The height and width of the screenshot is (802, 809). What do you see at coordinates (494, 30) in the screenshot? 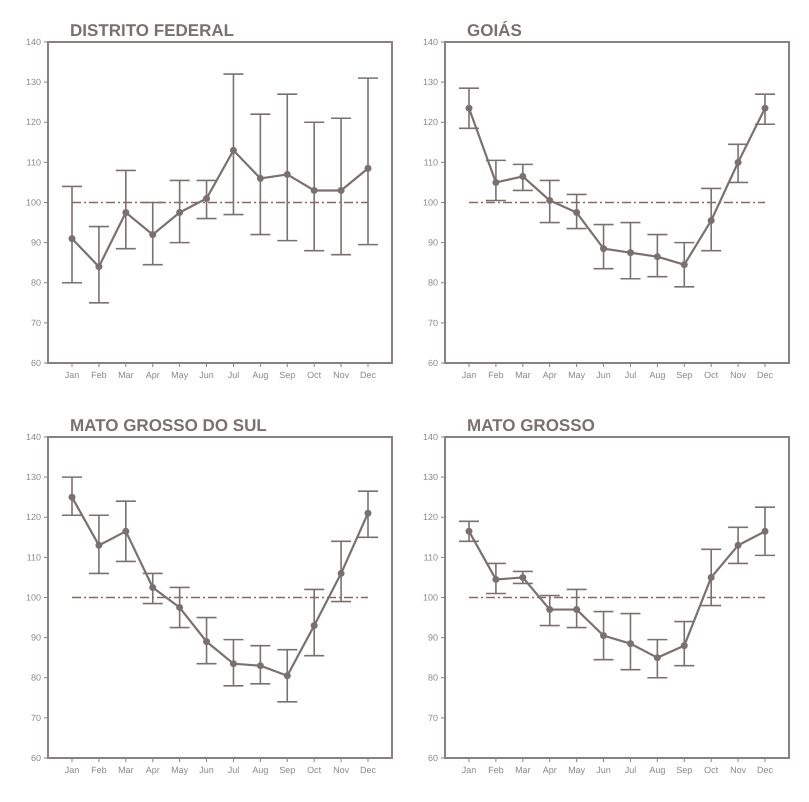
I see `chart-title: GOIÁS` at bounding box center [494, 30].